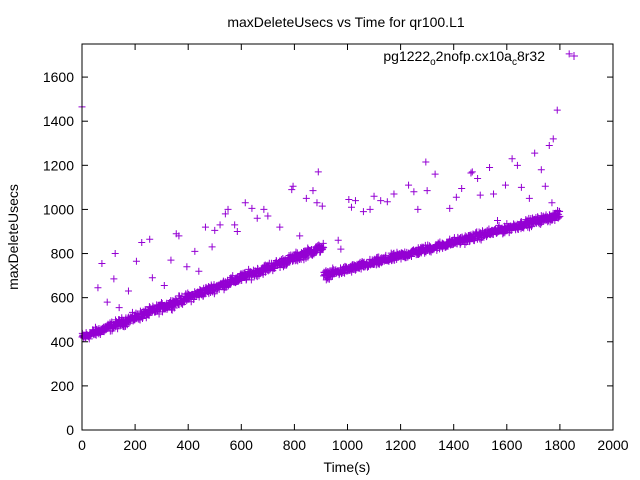 The height and width of the screenshot is (480, 640). Describe the element at coordinates (63, 342) in the screenshot. I see `y-tick-label: 400` at that location.